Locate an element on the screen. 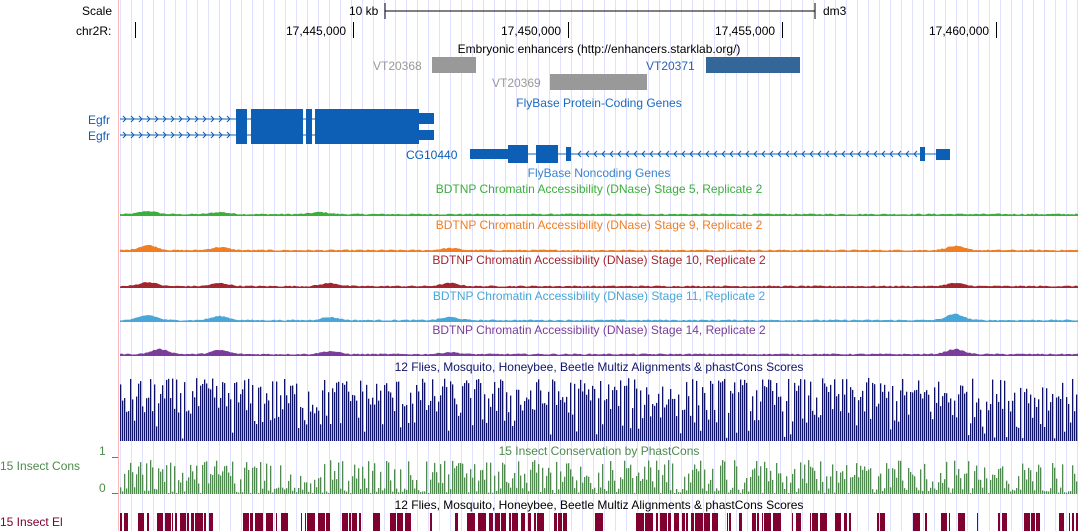 The image size is (1078, 531). phastcons-ymin: 0 is located at coordinates (102, 488).